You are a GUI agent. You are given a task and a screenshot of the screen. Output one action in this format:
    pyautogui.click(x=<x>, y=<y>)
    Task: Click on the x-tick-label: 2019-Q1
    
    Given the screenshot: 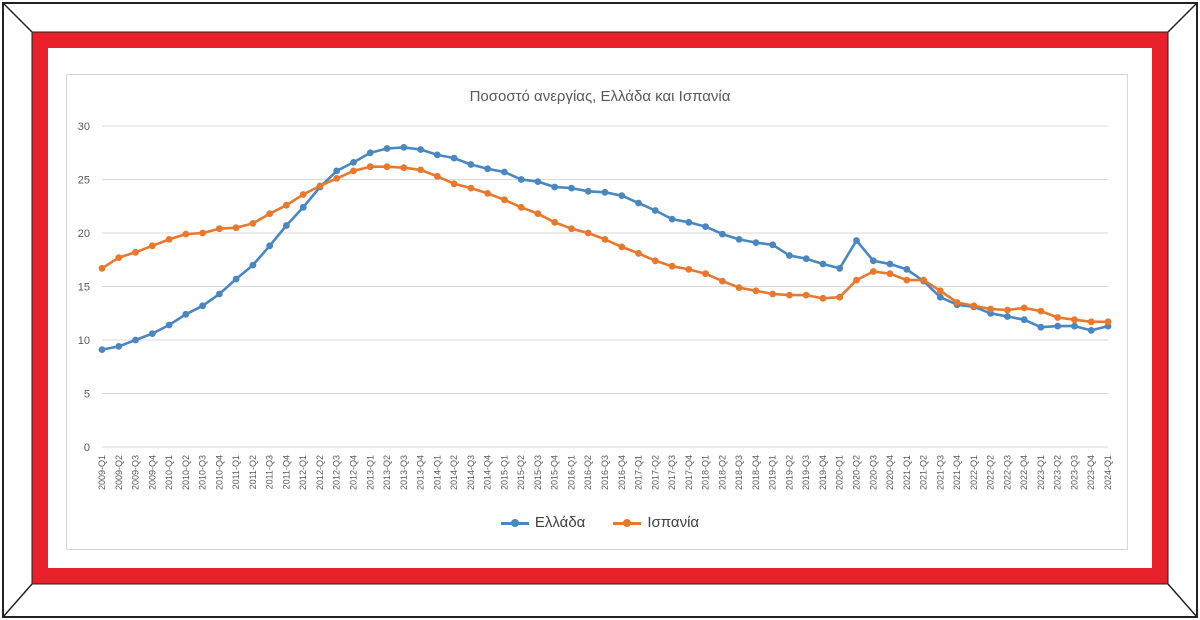 What is the action you would take?
    pyautogui.click(x=773, y=472)
    